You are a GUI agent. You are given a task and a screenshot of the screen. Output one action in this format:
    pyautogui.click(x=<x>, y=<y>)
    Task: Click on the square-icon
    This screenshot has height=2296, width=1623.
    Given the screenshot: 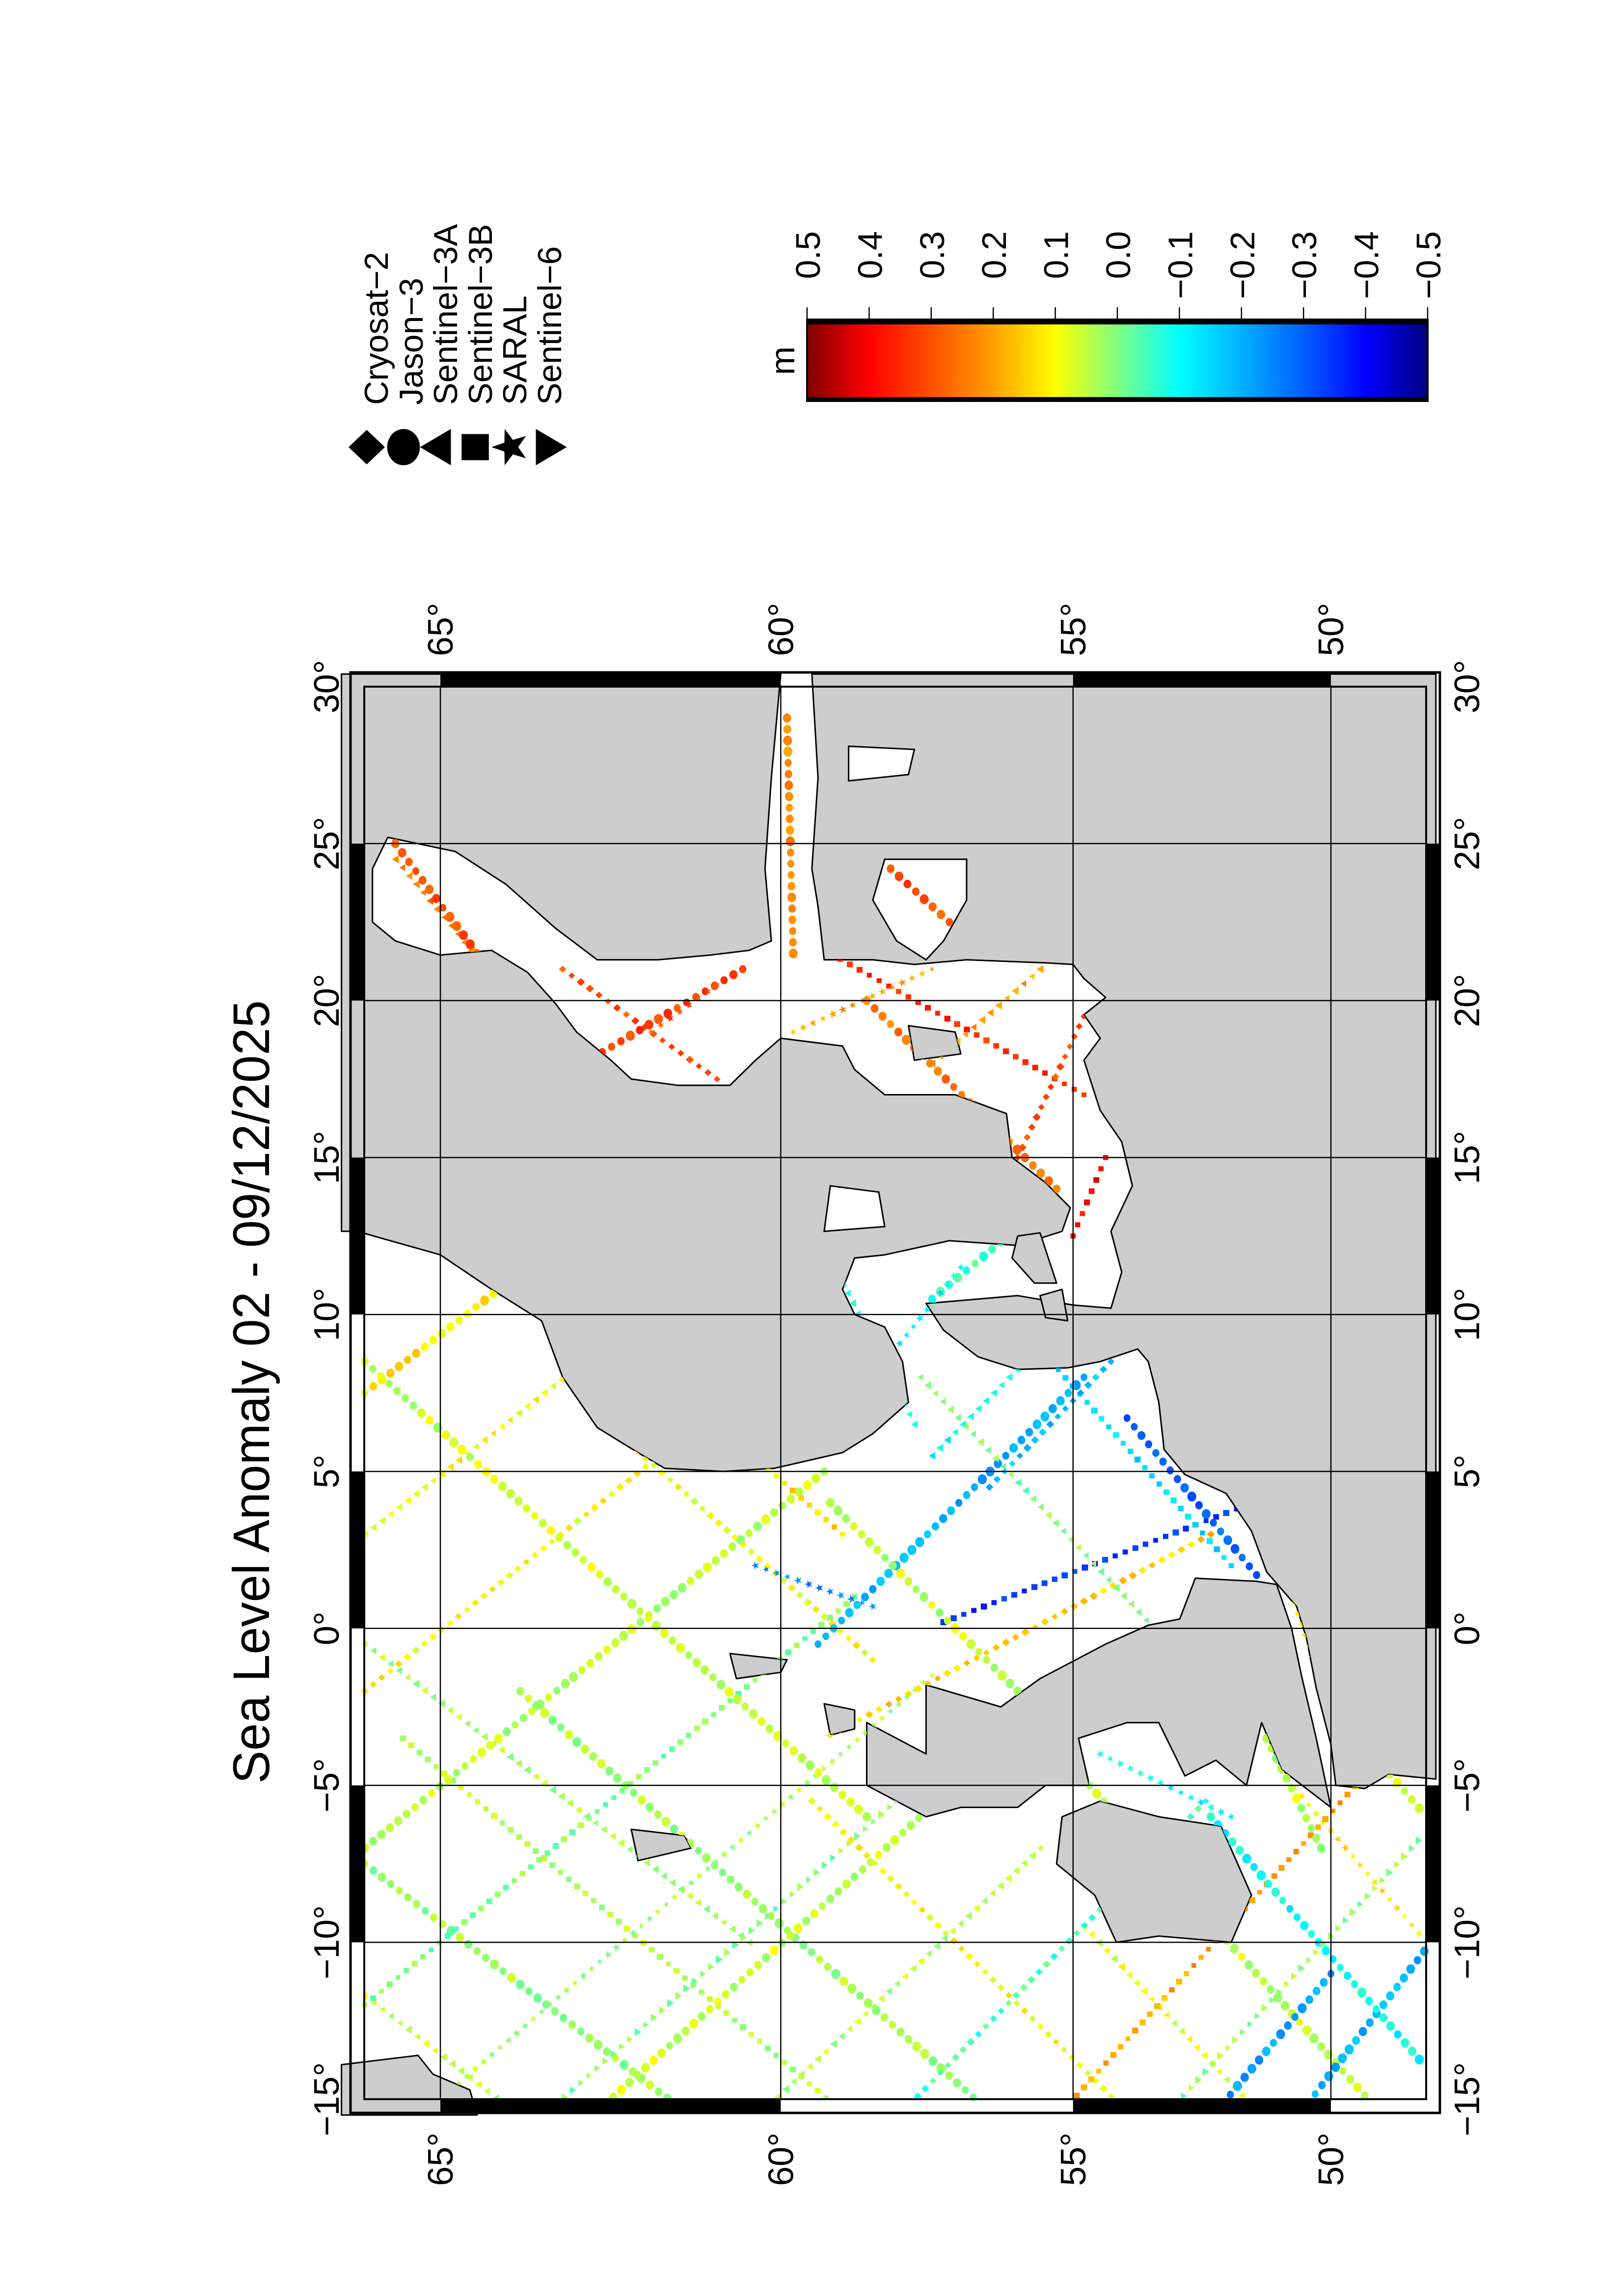 What is the action you would take?
    pyautogui.click(x=475, y=447)
    